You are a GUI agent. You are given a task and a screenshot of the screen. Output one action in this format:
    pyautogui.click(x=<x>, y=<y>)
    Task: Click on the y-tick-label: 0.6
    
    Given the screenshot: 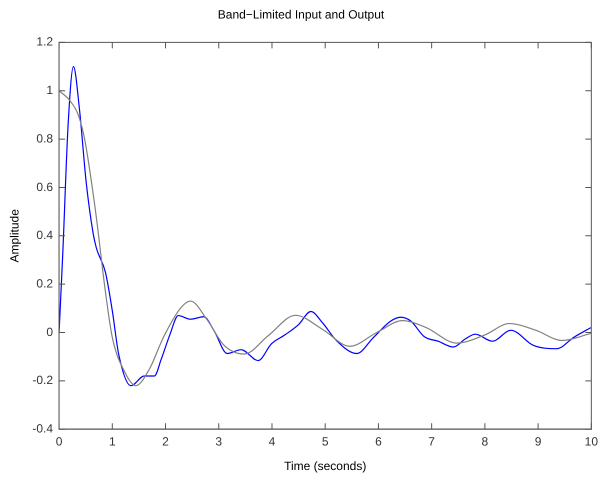 What is the action you would take?
    pyautogui.click(x=45, y=187)
    